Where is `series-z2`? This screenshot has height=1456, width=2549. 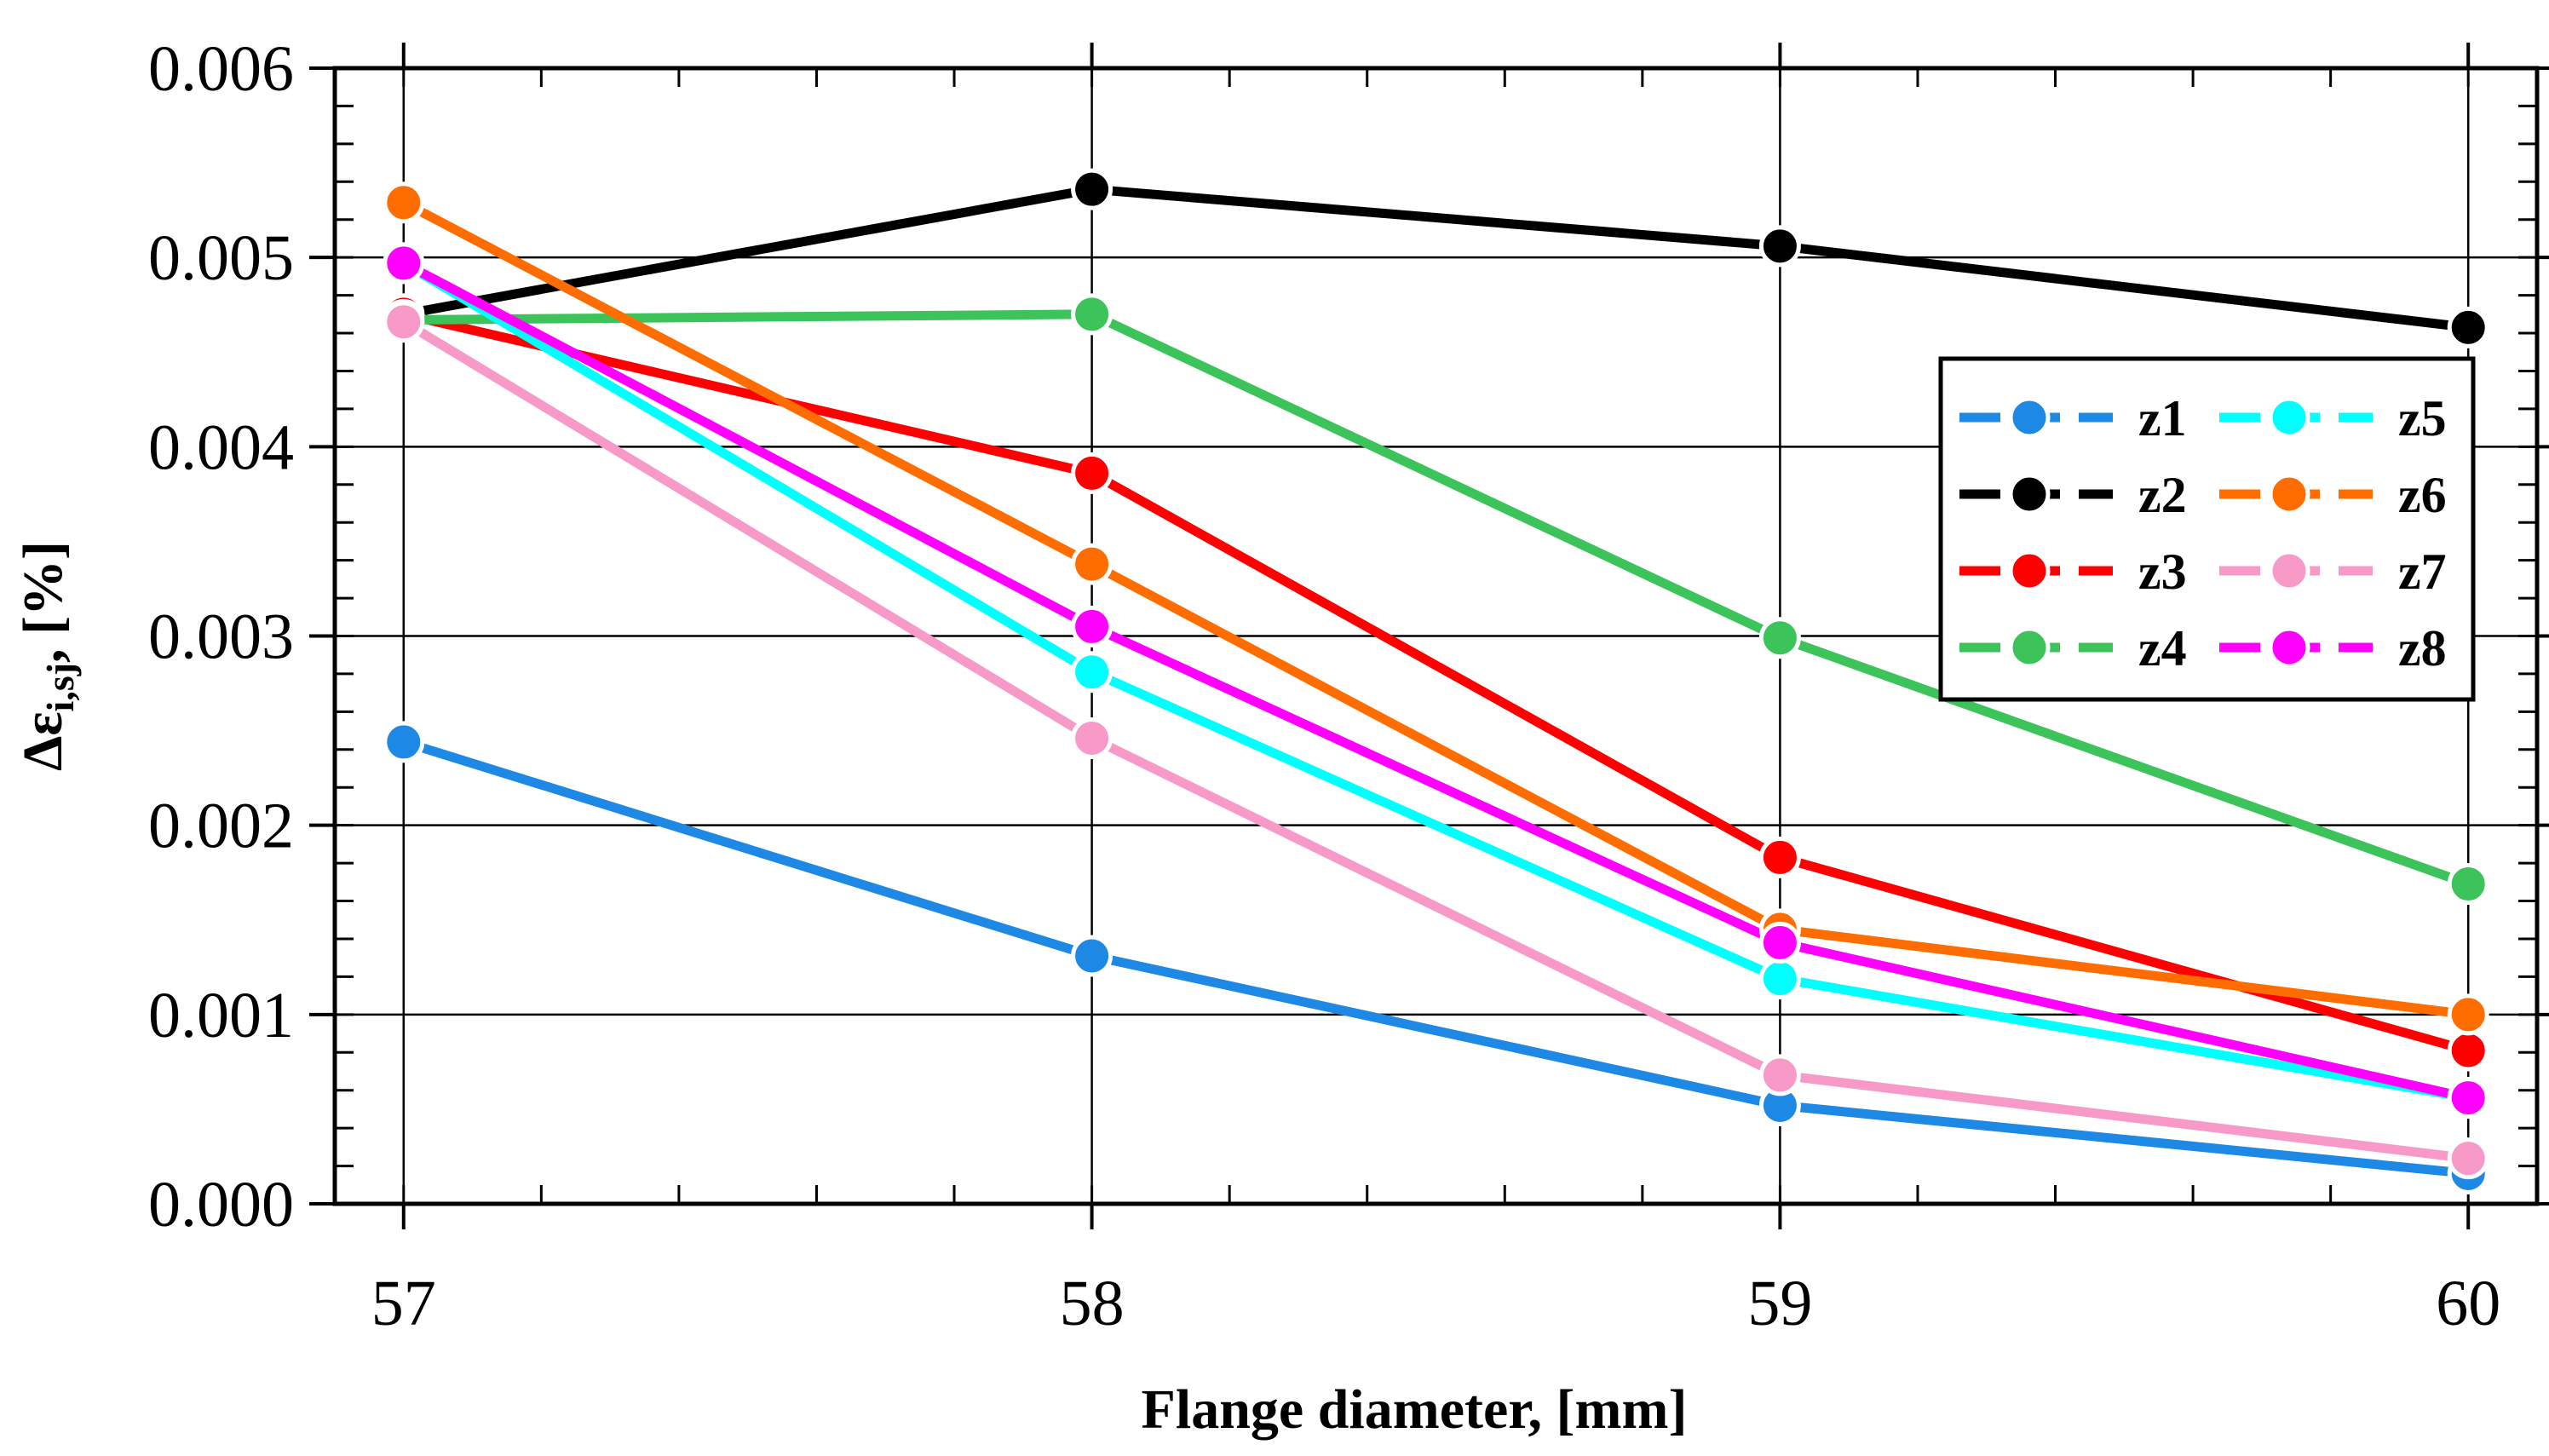 series-z2 is located at coordinates (1436, 258).